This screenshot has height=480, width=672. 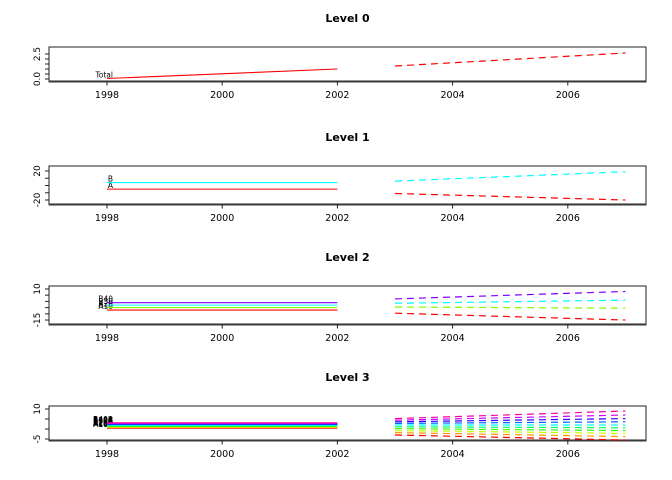 What do you see at coordinates (510, 316) in the screenshot?
I see `series-forecast-line-a10` at bounding box center [510, 316].